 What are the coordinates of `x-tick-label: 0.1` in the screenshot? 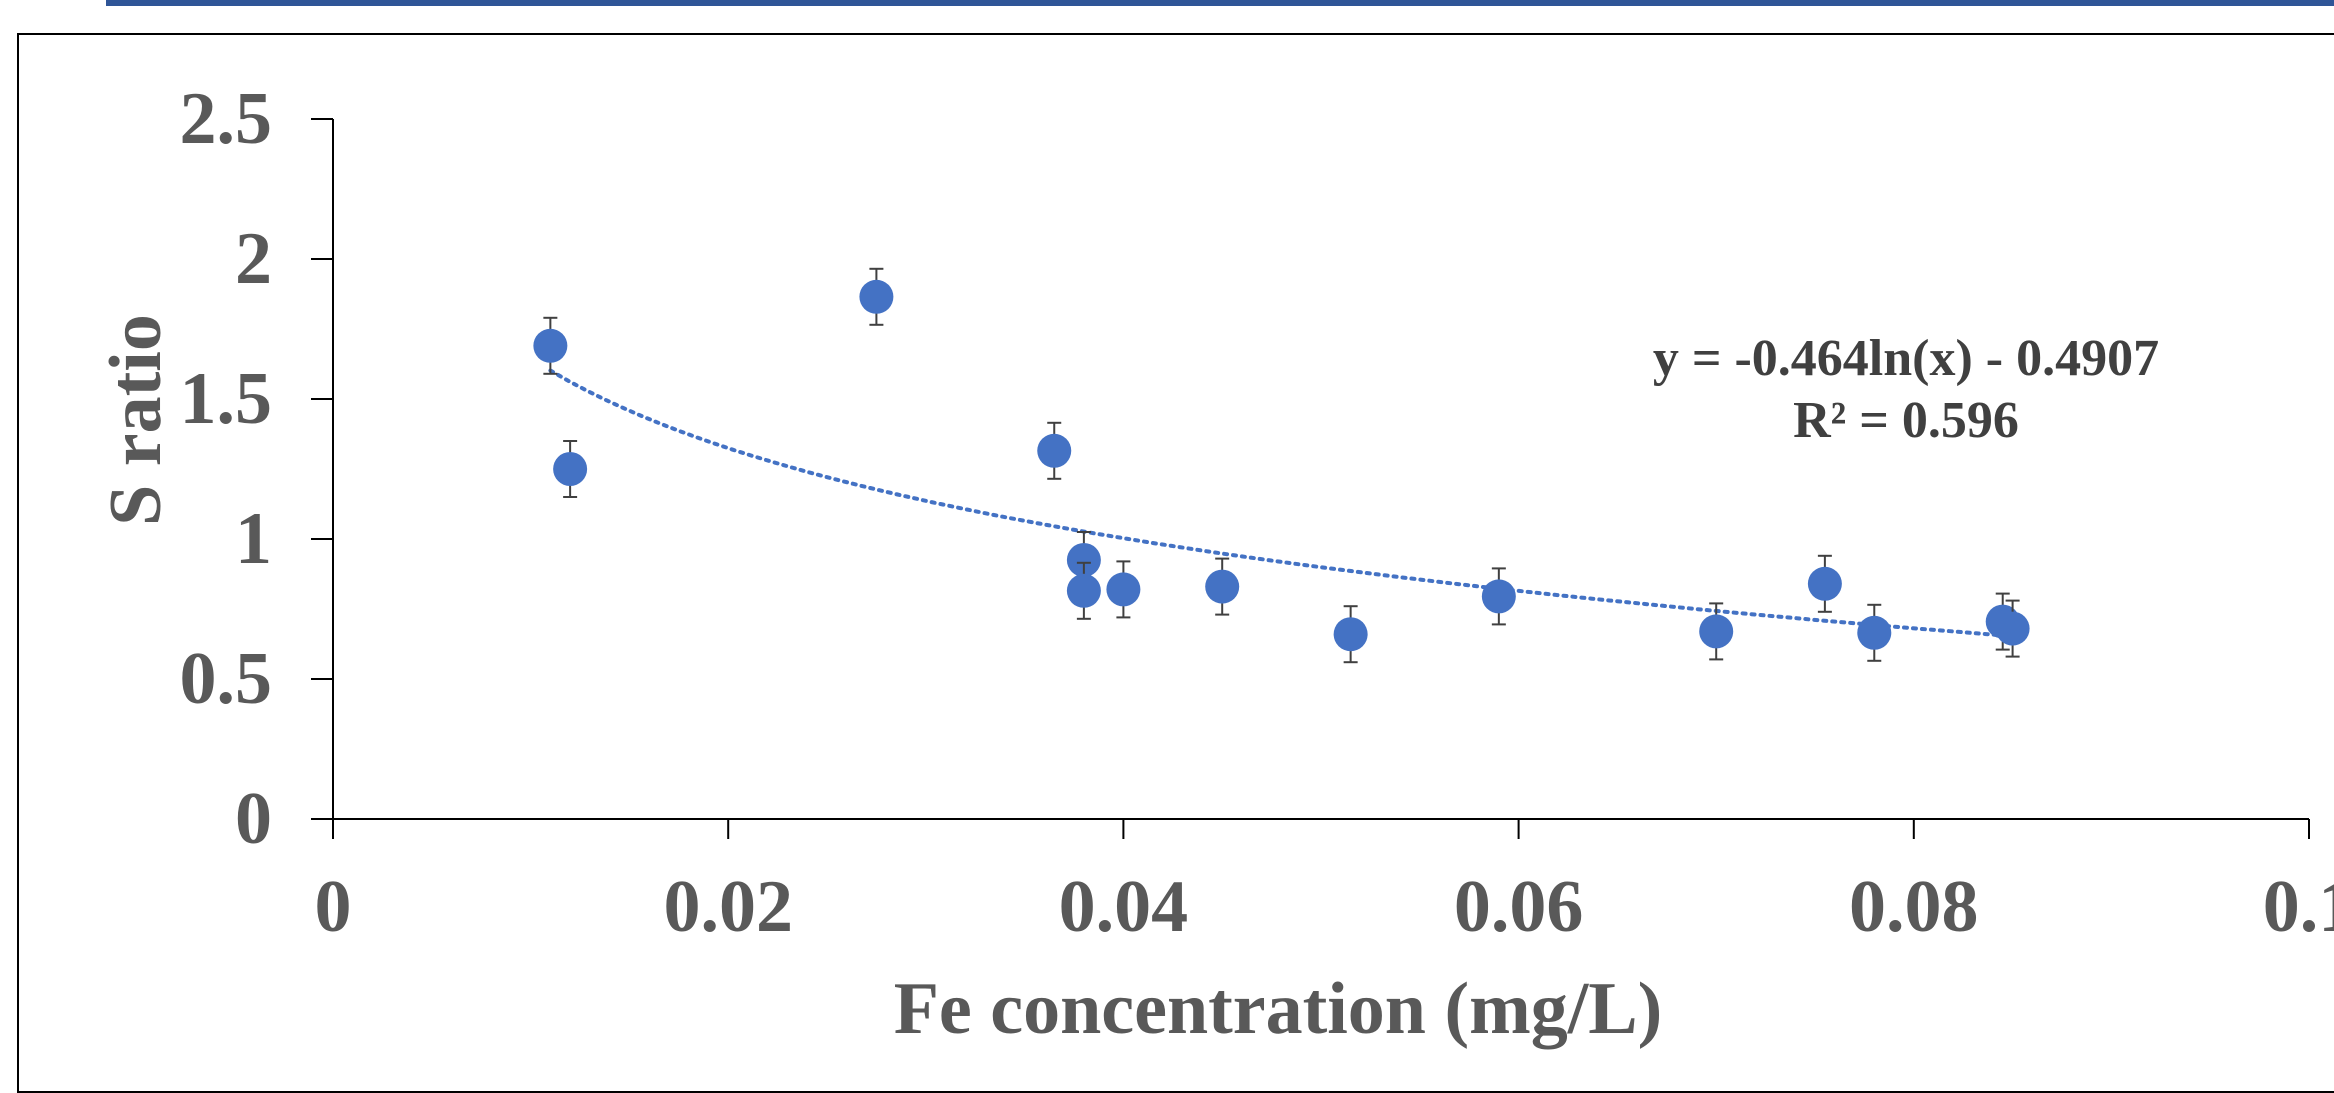 It's located at (2298, 907).